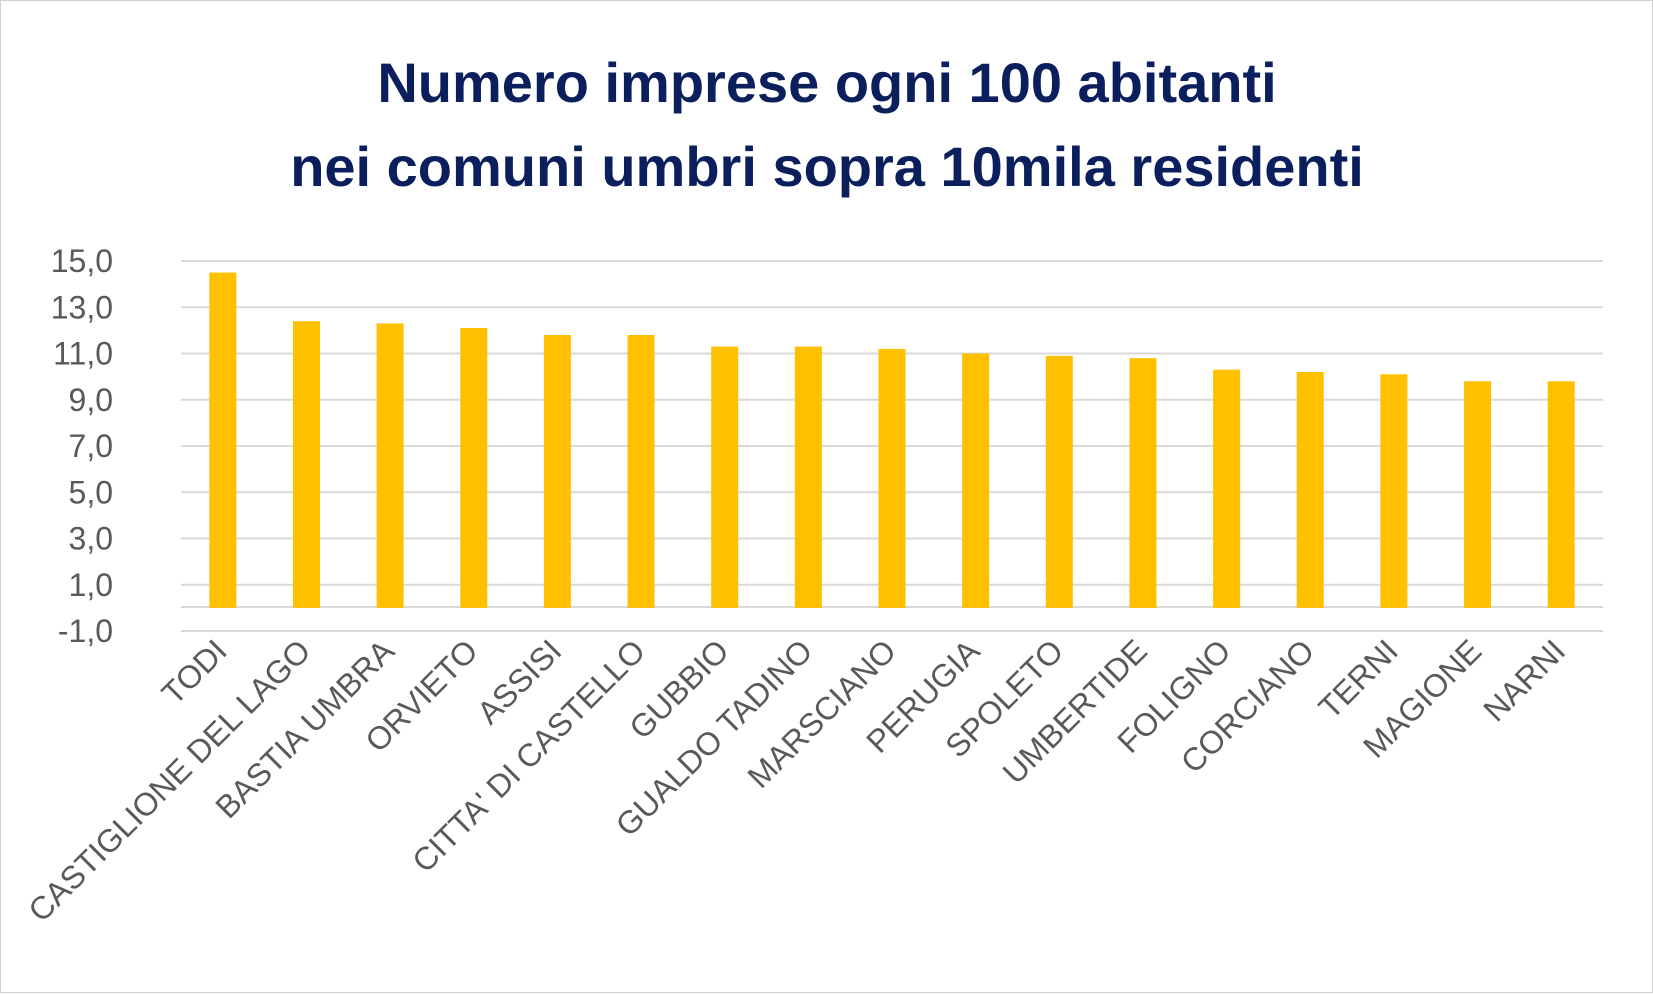 This screenshot has height=994, width=1653. I want to click on y-tick-label: 1,0, so click(91, 585).